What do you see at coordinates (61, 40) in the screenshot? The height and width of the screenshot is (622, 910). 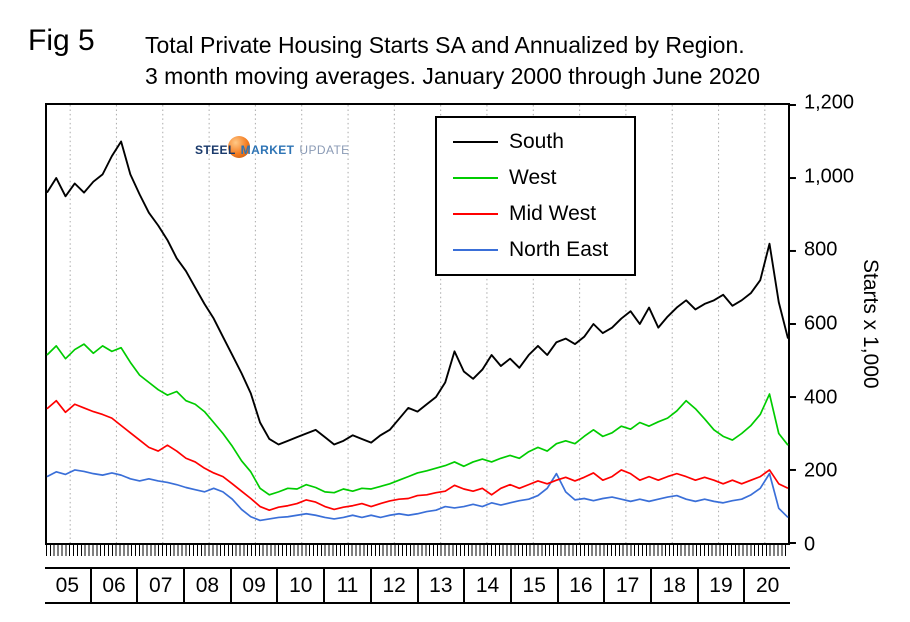 I see `figure-number: Fig 5` at bounding box center [61, 40].